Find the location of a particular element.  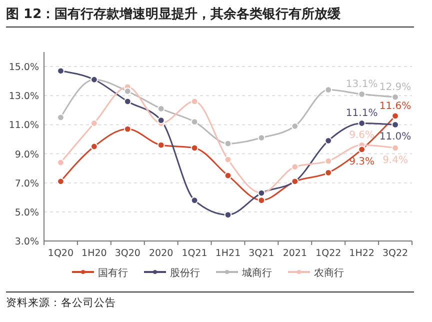

x-tick-label: 3Q21 is located at coordinates (261, 253).